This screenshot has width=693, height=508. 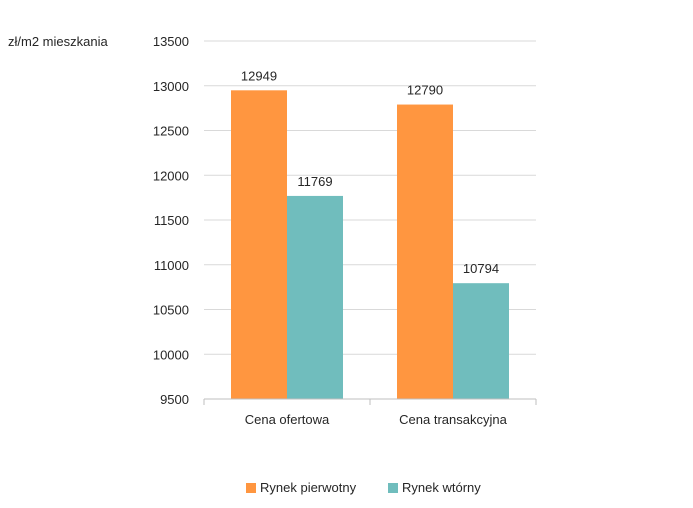 What do you see at coordinates (287, 419) in the screenshot?
I see `x-category-label: Cena ofertowa` at bounding box center [287, 419].